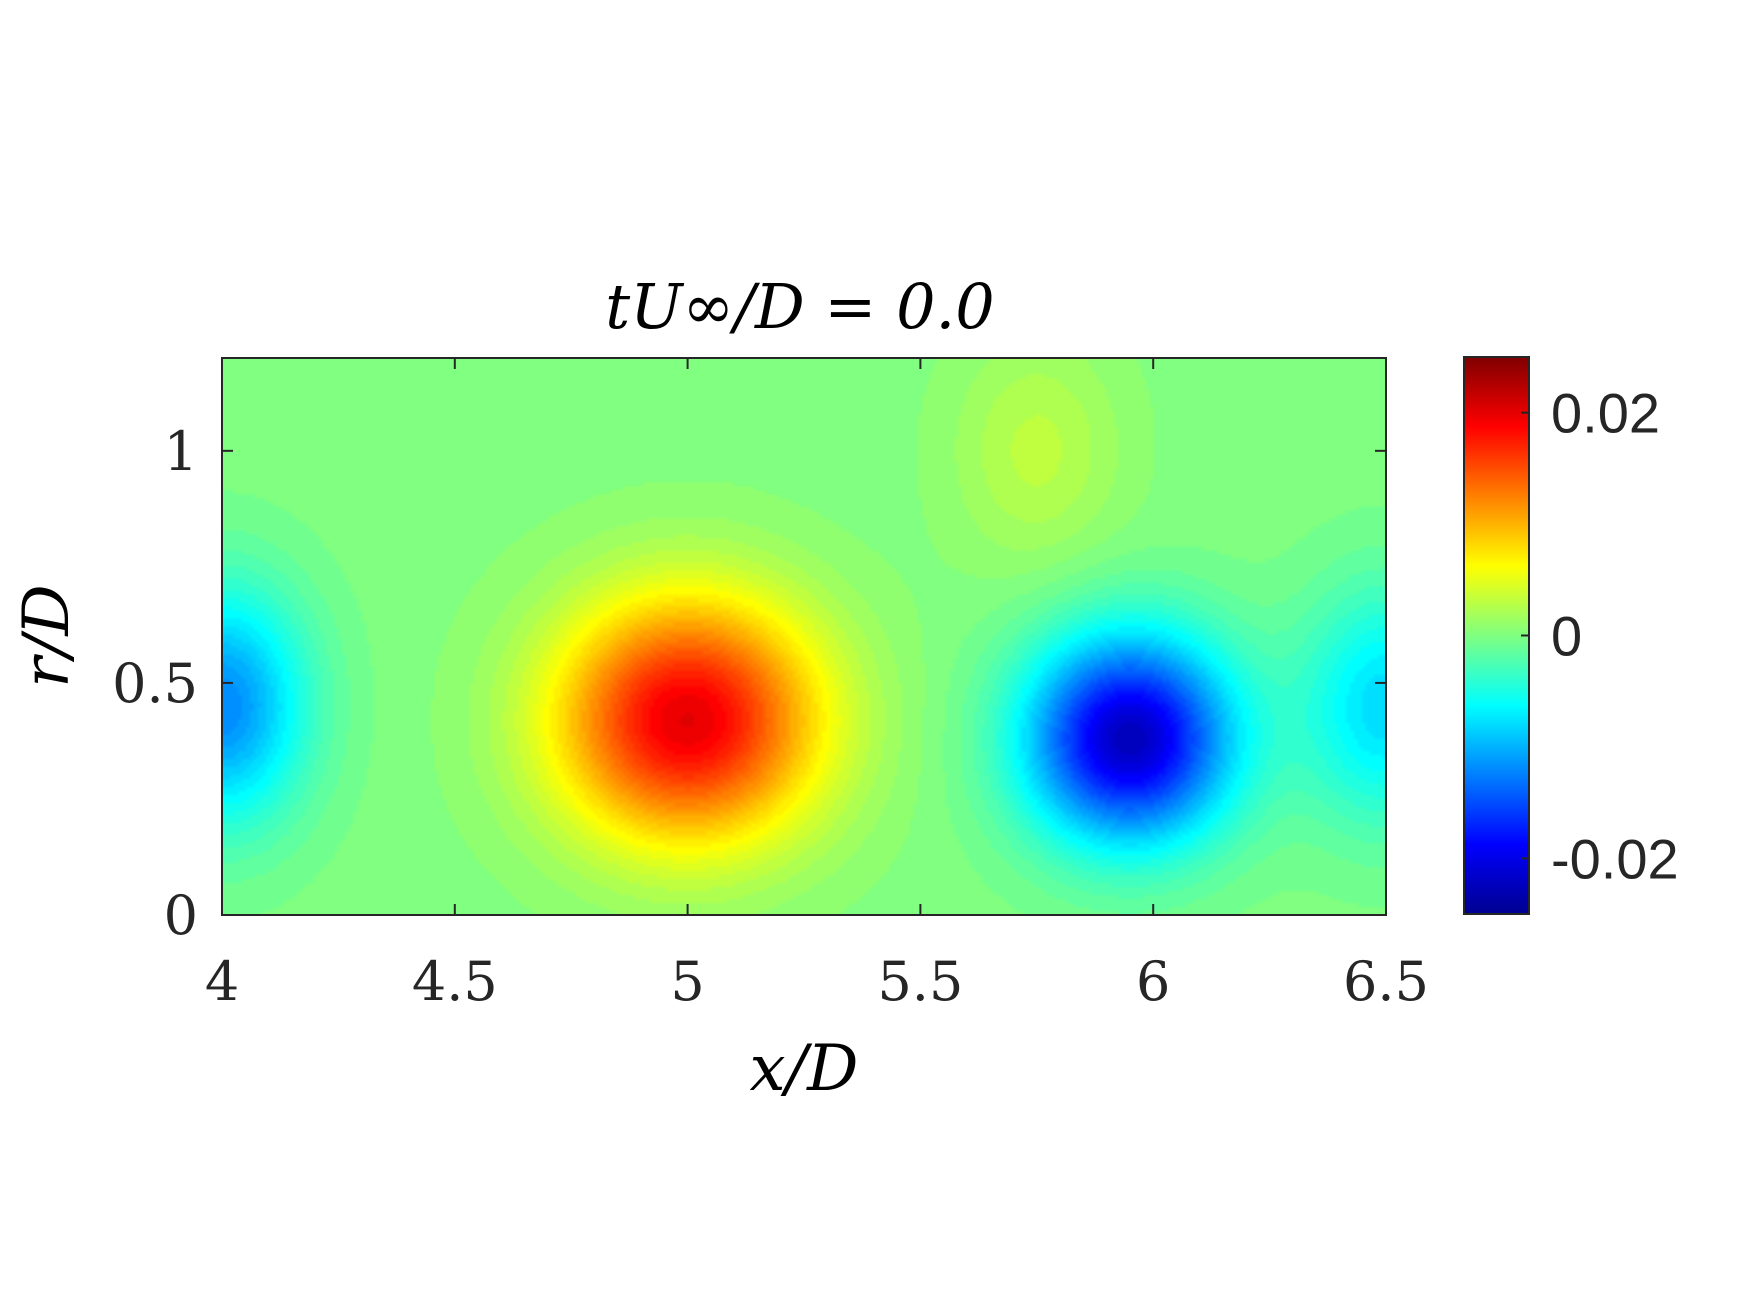 Image resolution: width=1750 pixels, height=1313 pixels. I want to click on x-tick-label: 6, so click(1153, 981).